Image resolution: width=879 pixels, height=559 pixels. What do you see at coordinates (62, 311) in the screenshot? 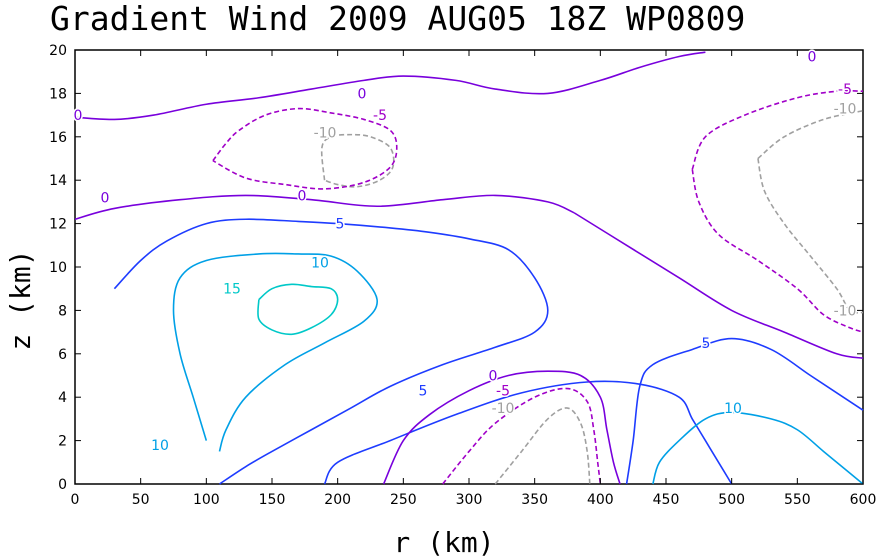
I see `y-tick-label: 8` at bounding box center [62, 311].